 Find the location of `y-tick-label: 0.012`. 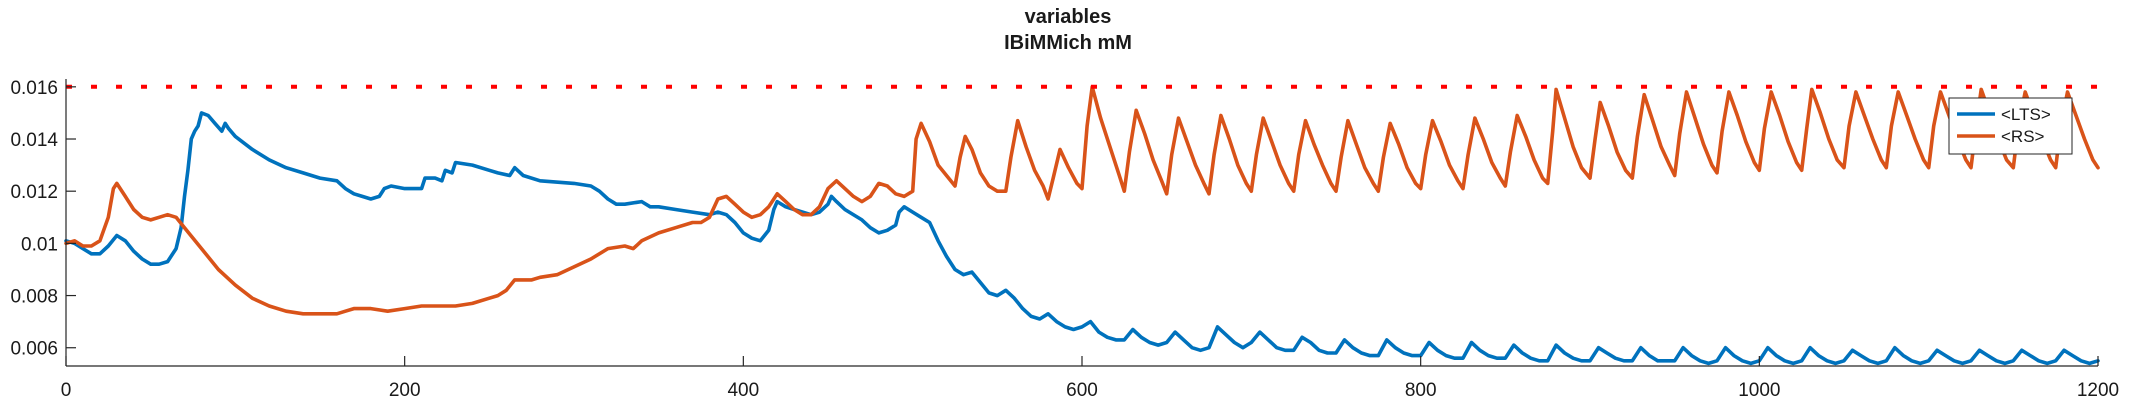

y-tick-label: 0.012 is located at coordinates (34, 192).